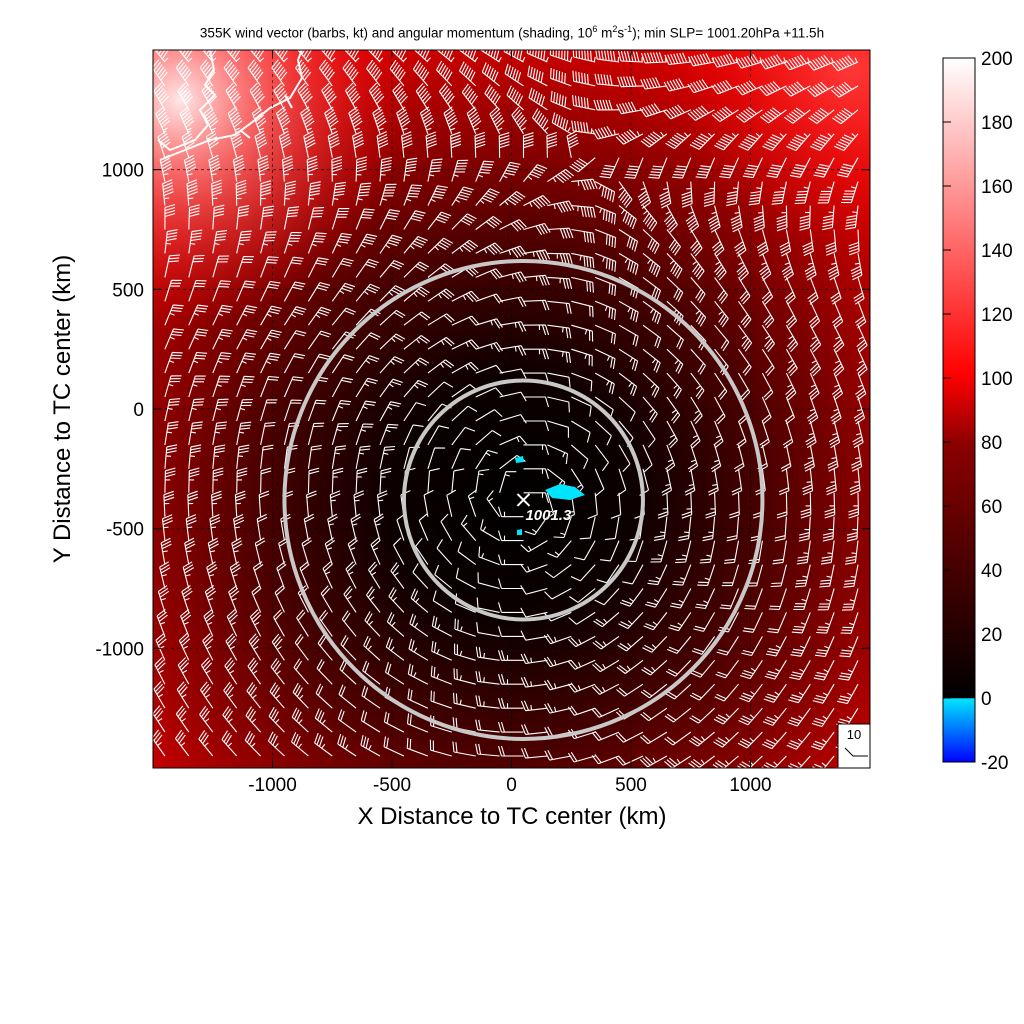 The width and height of the screenshot is (1024, 1024). I want to click on y-tick-label: -1000, so click(119, 649).